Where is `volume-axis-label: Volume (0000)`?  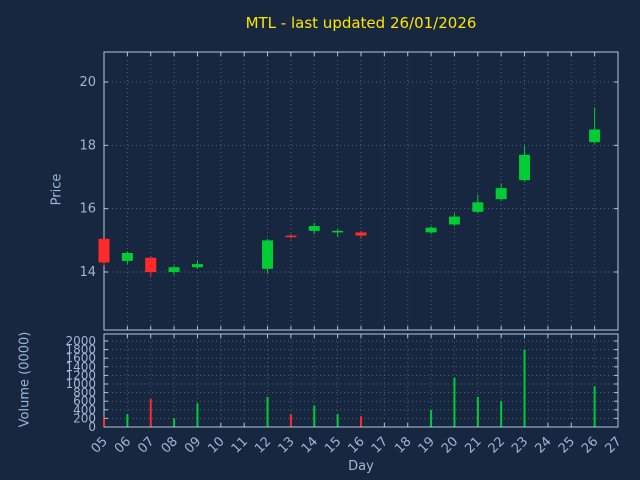 volume-axis-label: Volume (0000) is located at coordinates (25, 379).